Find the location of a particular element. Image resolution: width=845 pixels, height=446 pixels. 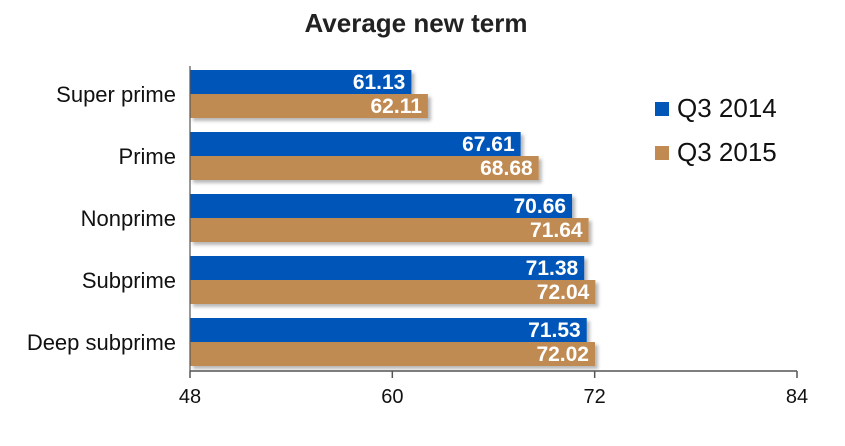

bar-value-label: 71.64 is located at coordinates (556, 230).